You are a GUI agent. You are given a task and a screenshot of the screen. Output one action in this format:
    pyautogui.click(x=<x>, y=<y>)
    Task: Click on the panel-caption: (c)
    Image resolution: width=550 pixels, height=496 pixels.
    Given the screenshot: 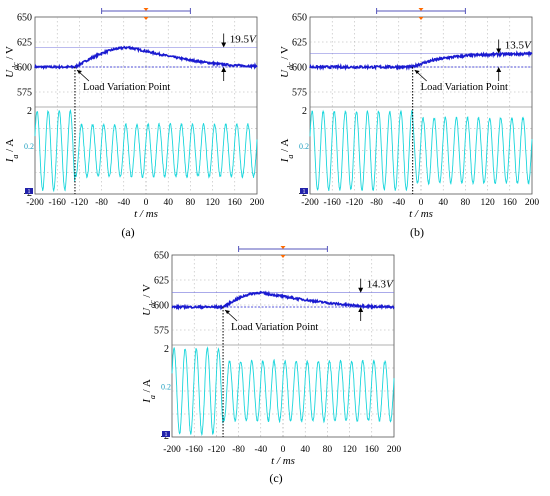 What is the action you would take?
    pyautogui.click(x=275, y=478)
    